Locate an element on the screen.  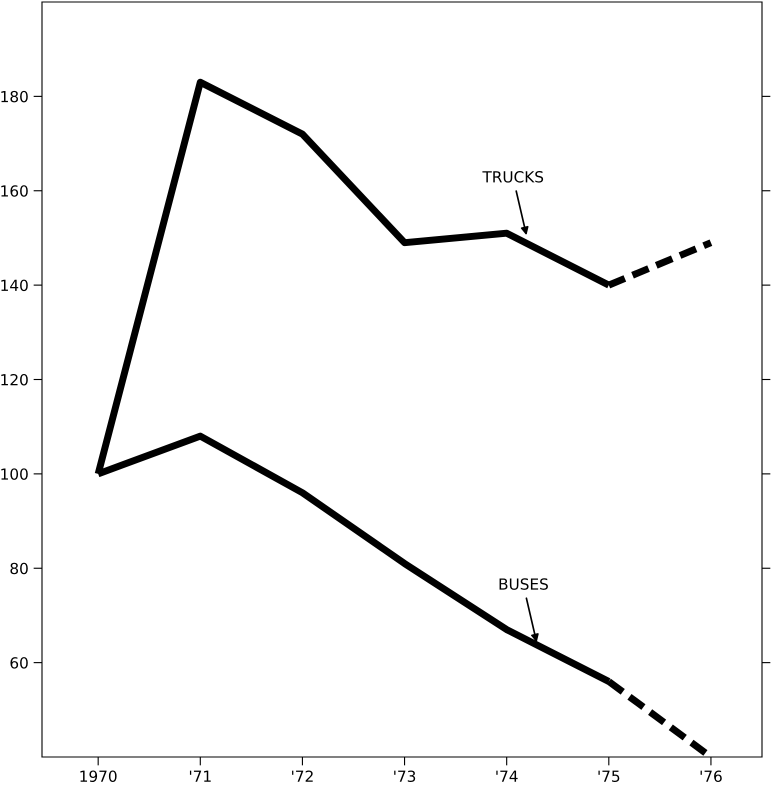
y-tick-label: 80 is located at coordinates (19, 568).